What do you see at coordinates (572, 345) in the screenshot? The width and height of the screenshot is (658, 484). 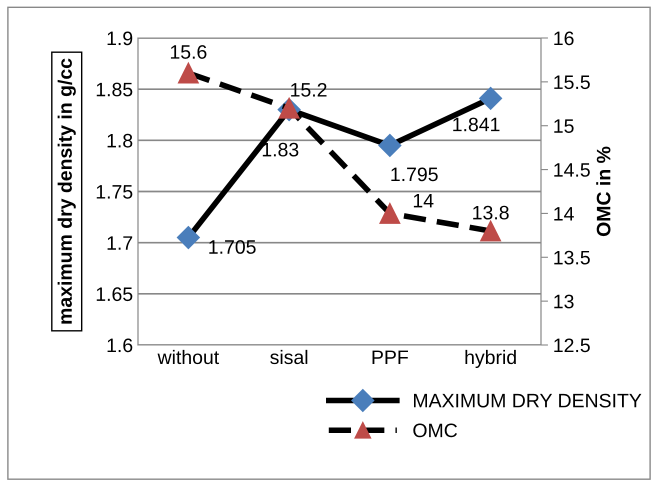 I see `y2-tick-label: 12.5` at bounding box center [572, 345].